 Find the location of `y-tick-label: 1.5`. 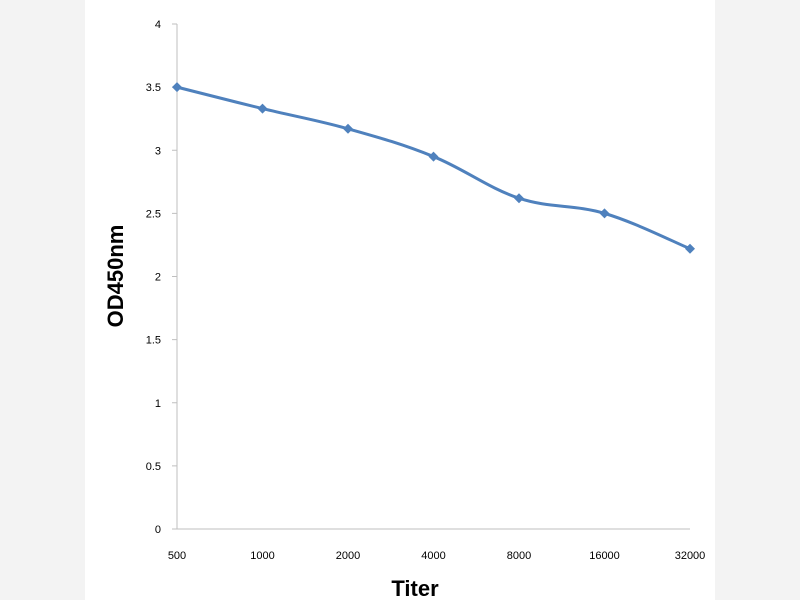

y-tick-label: 1.5 is located at coordinates (153, 341).